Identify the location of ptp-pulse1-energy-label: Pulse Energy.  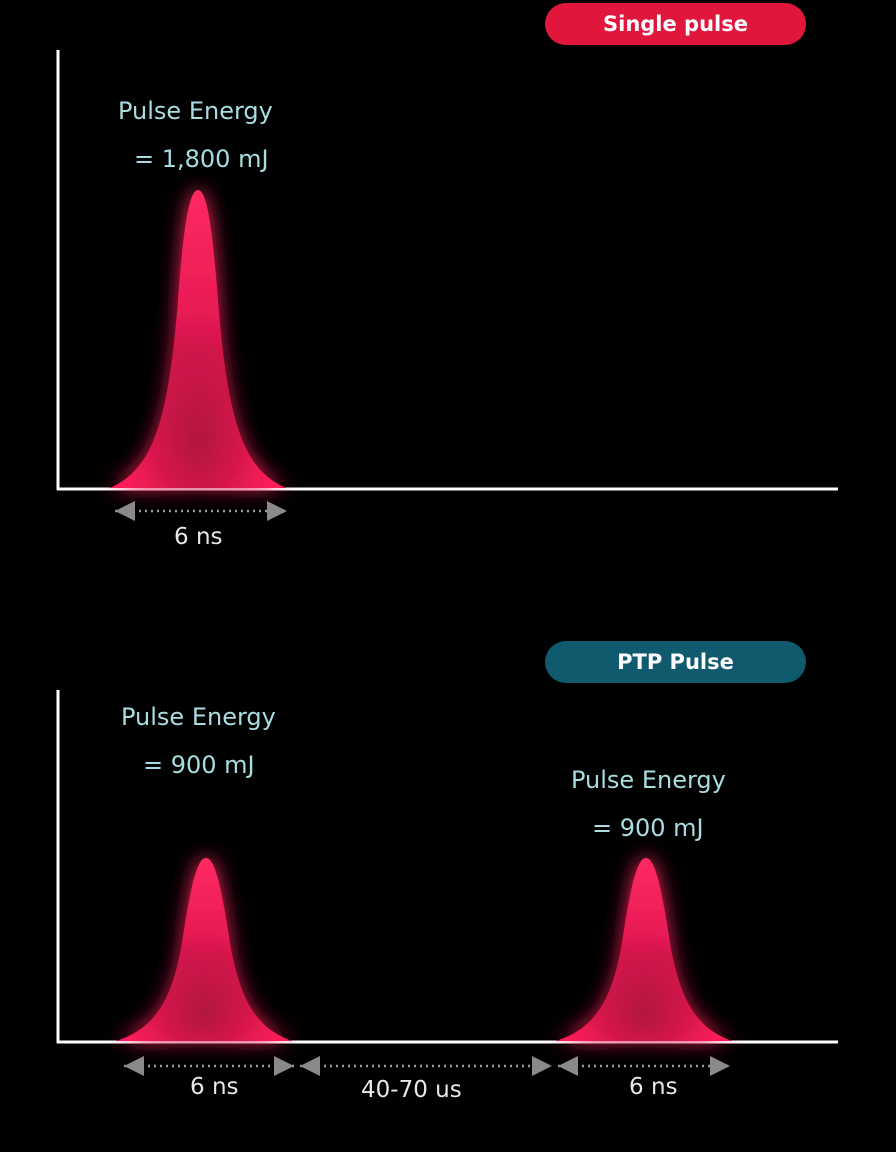
(198, 717).